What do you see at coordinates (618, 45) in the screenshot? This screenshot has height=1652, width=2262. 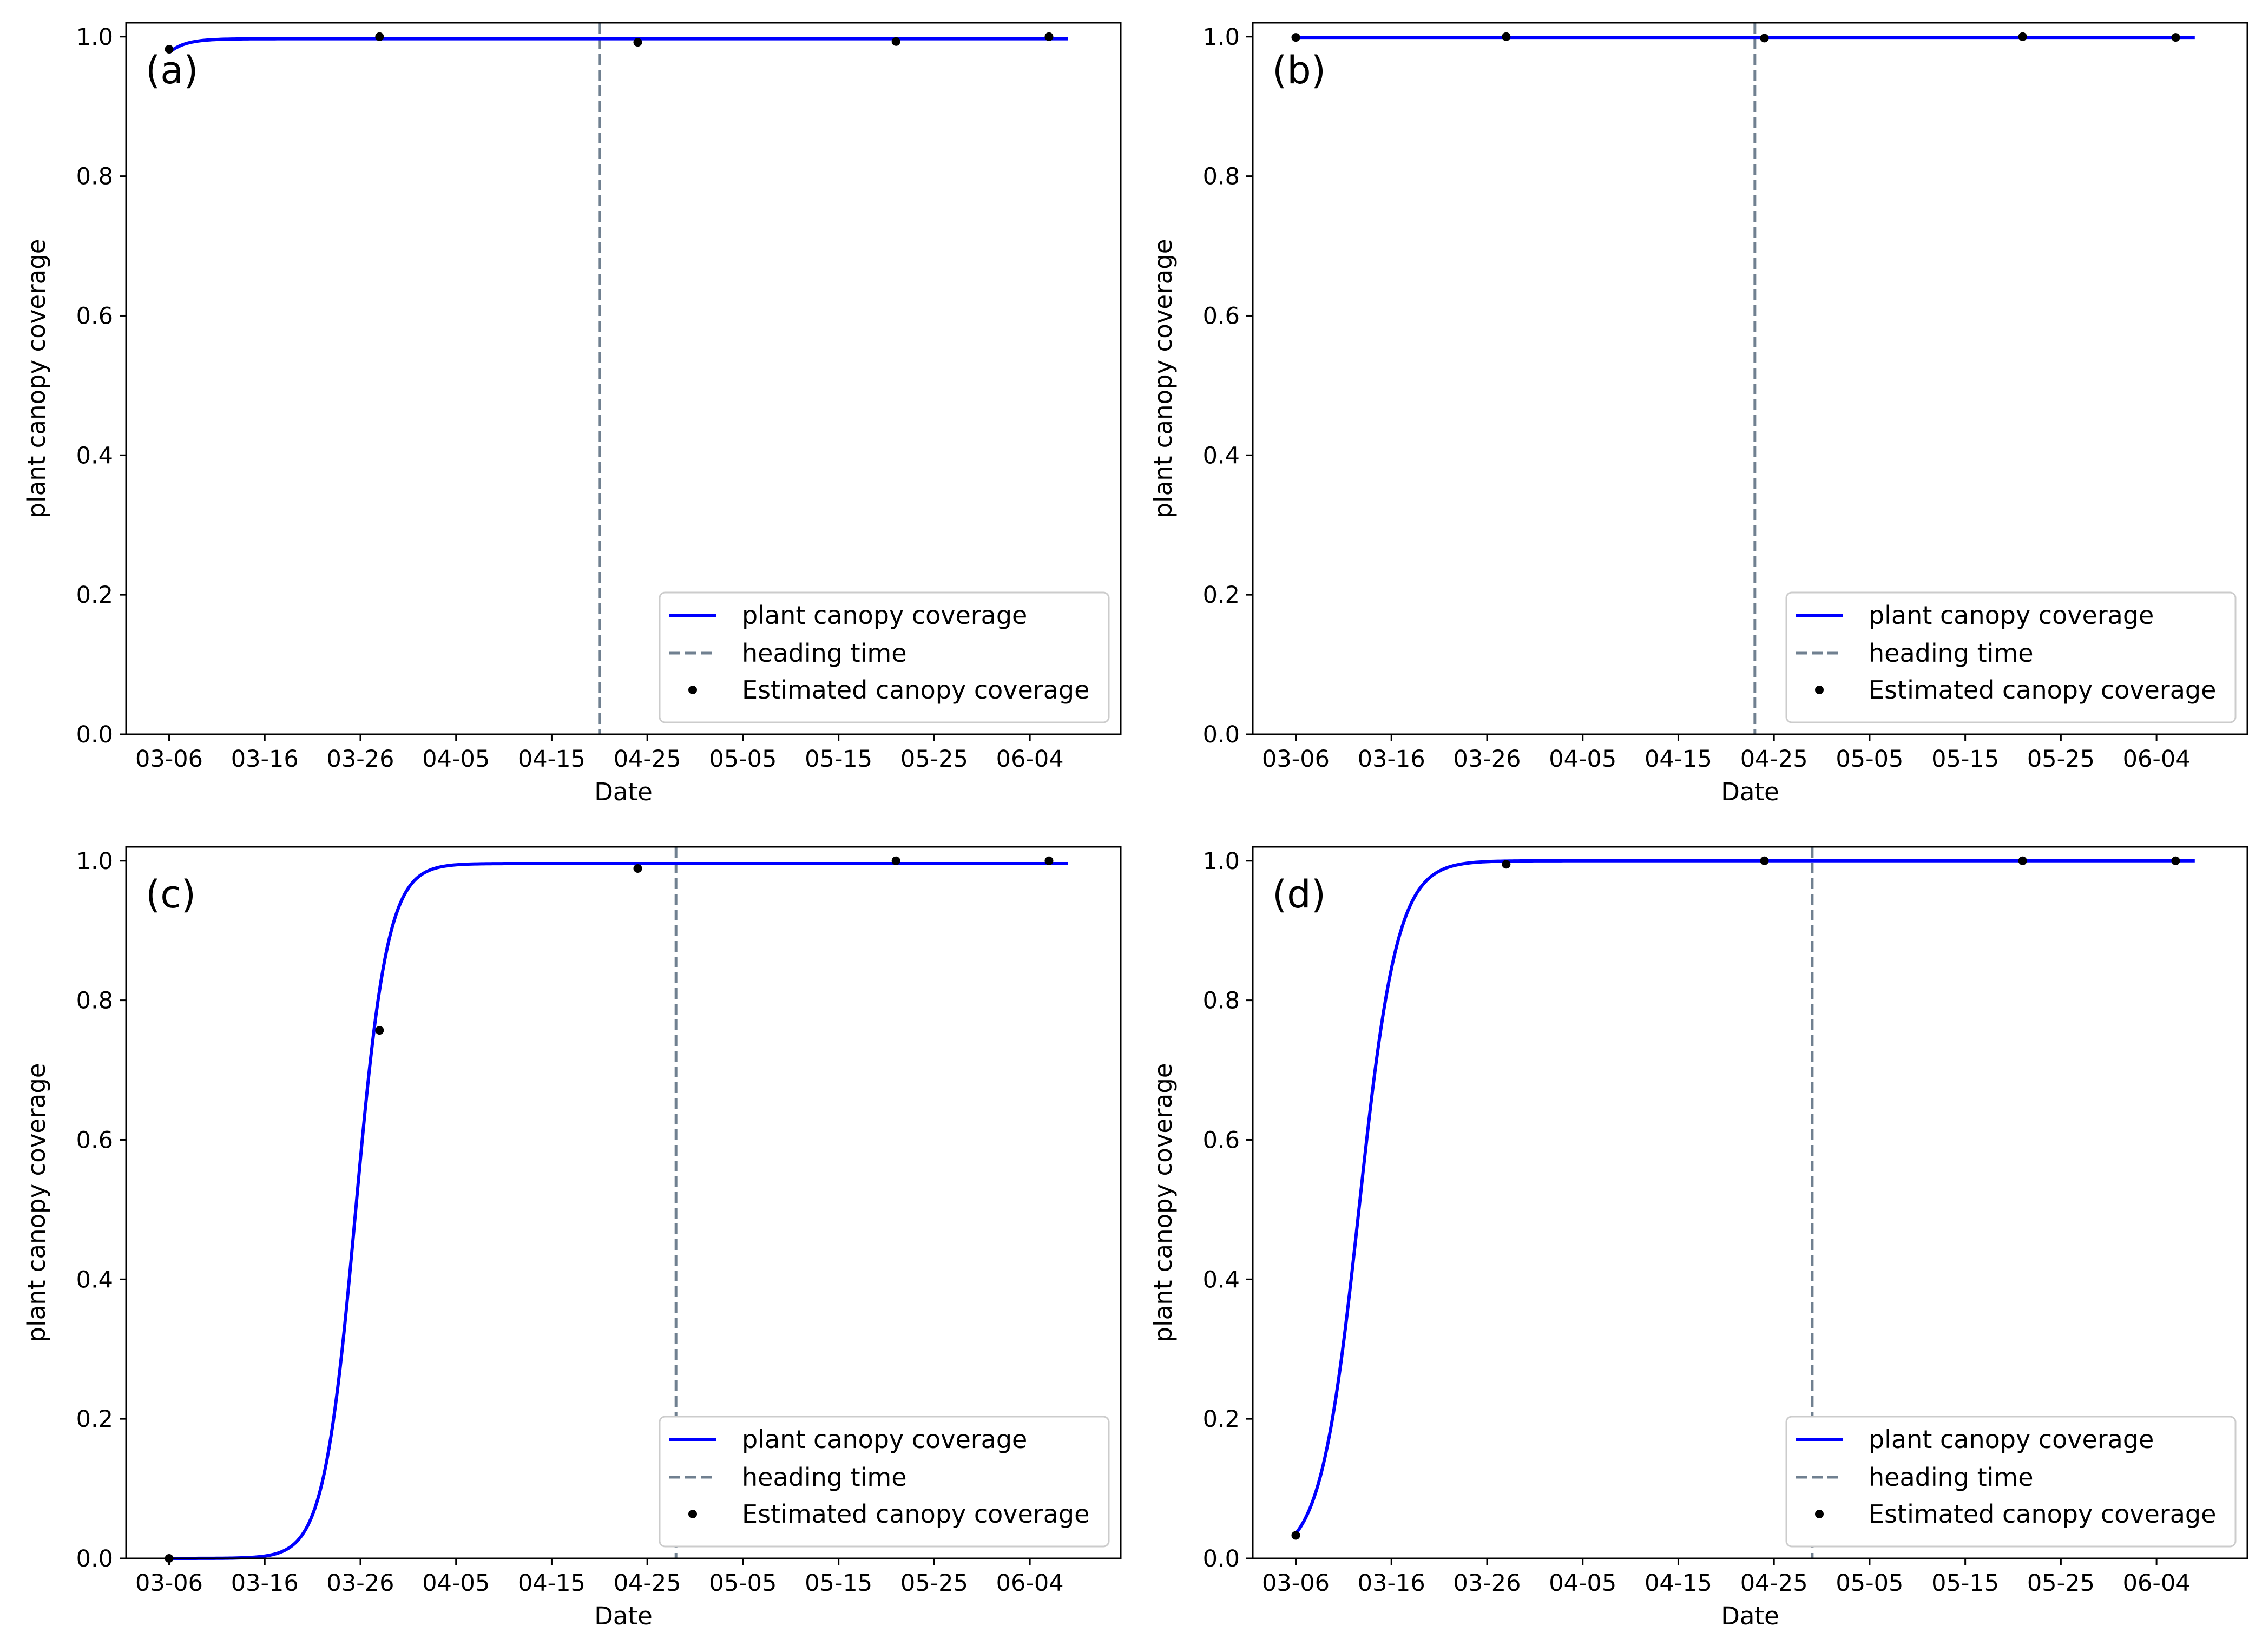 I see `canopy-coverage-curve` at bounding box center [618, 45].